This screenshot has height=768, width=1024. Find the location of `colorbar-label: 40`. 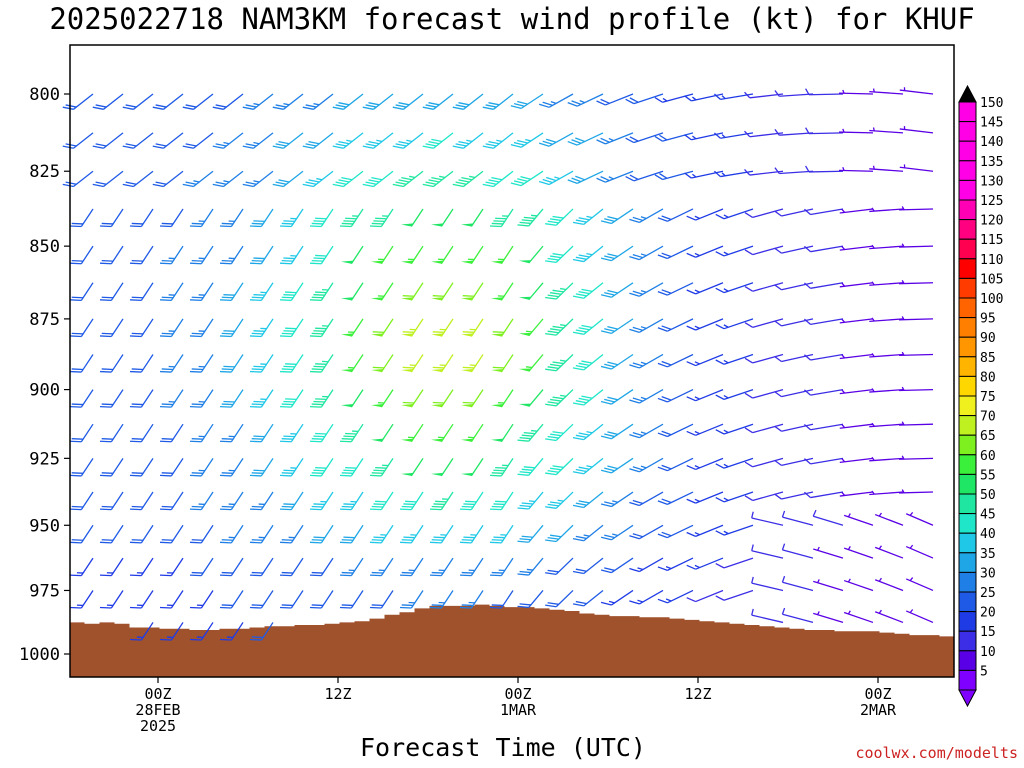

colorbar-label: 40 is located at coordinates (988, 534).